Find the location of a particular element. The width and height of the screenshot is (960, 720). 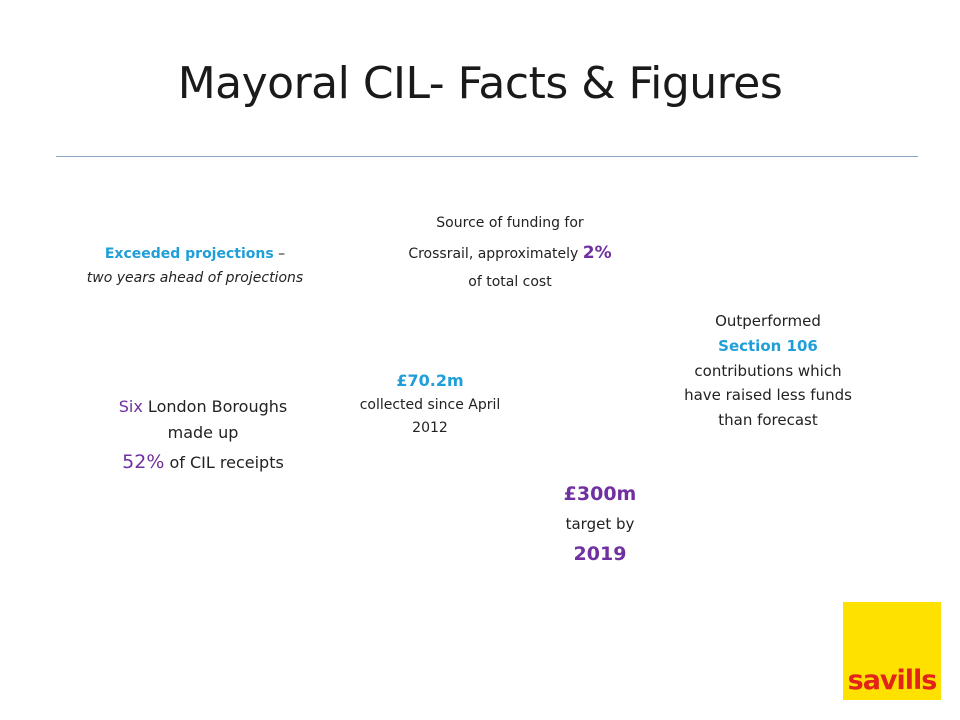

boroughs-text1: London Boroughs made up is located at coordinates (215, 420).